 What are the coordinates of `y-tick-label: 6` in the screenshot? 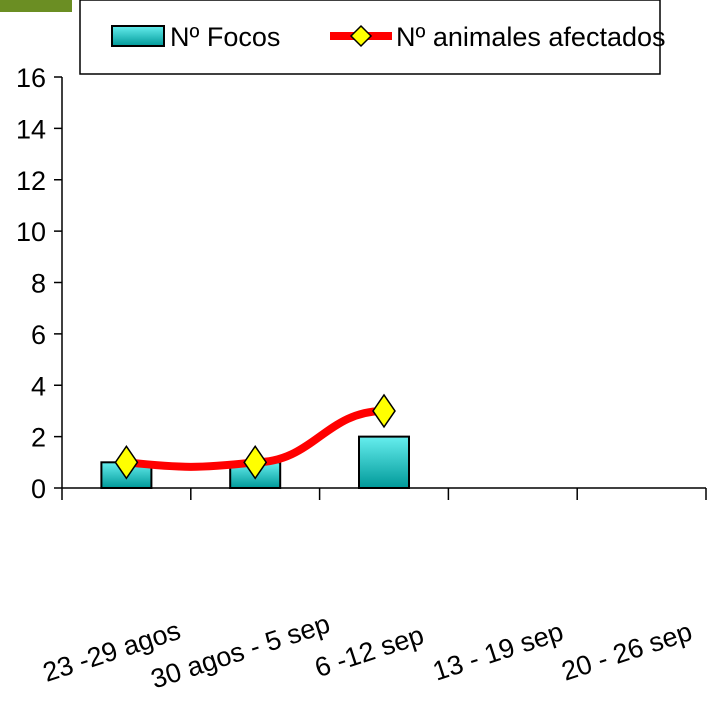 It's located at (38, 335).